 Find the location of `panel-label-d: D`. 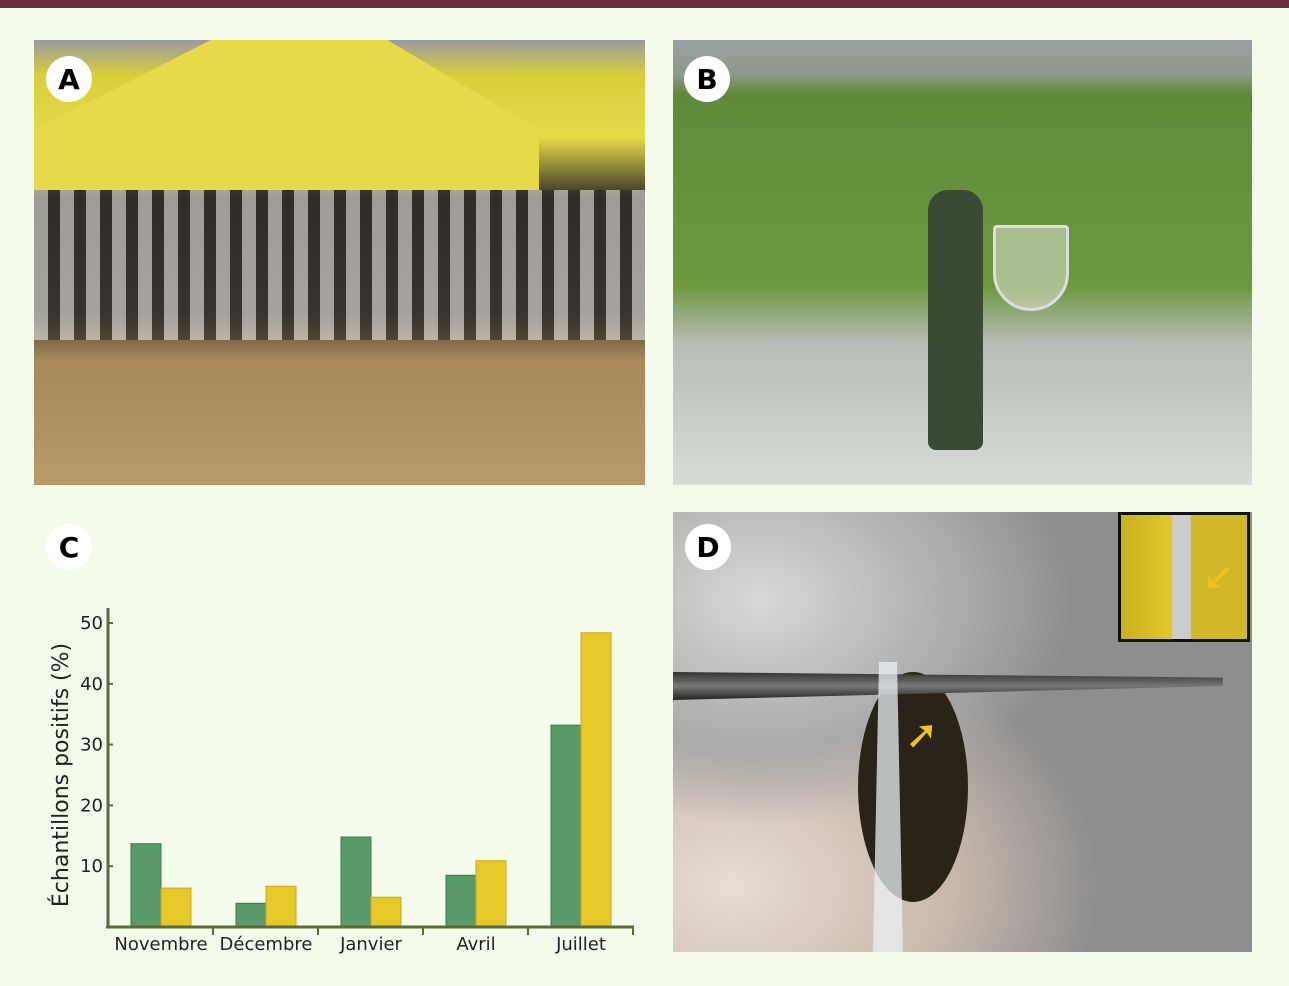

panel-label-d: D is located at coordinates (708, 547).